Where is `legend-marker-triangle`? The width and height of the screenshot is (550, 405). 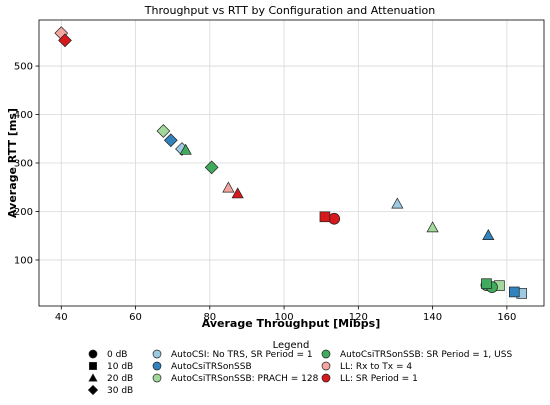 legend-marker-triangle is located at coordinates (93, 377).